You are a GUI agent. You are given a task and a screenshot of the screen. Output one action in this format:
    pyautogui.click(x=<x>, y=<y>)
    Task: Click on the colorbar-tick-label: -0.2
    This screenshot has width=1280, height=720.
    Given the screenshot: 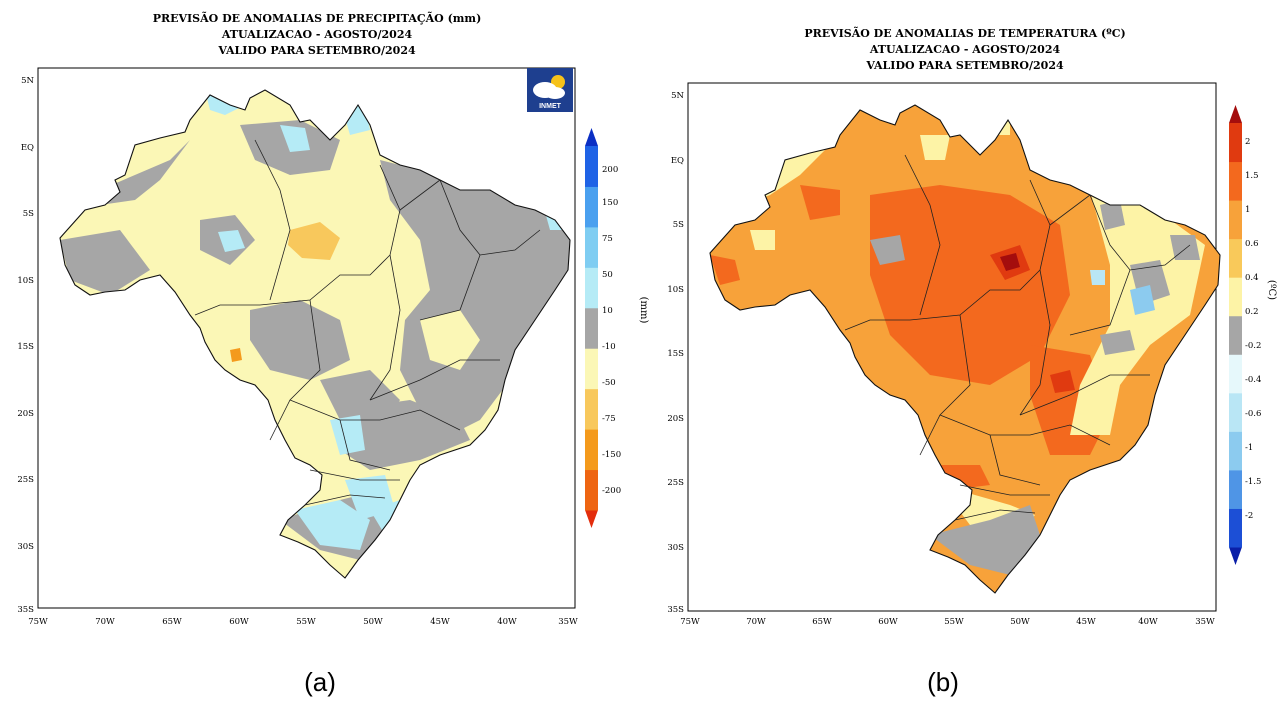 What is the action you would take?
    pyautogui.click(x=1253, y=346)
    